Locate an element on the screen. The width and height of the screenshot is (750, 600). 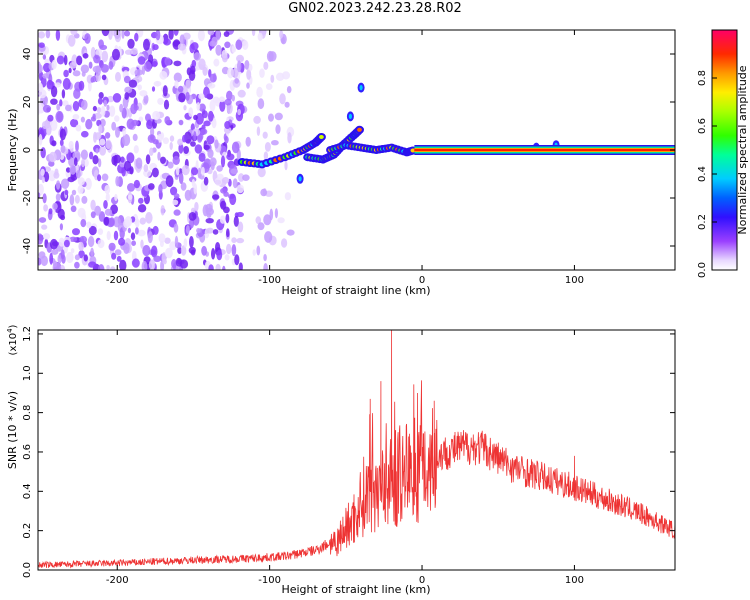
snr-x-label: Height of straight line (km) is located at coordinates (355, 589).